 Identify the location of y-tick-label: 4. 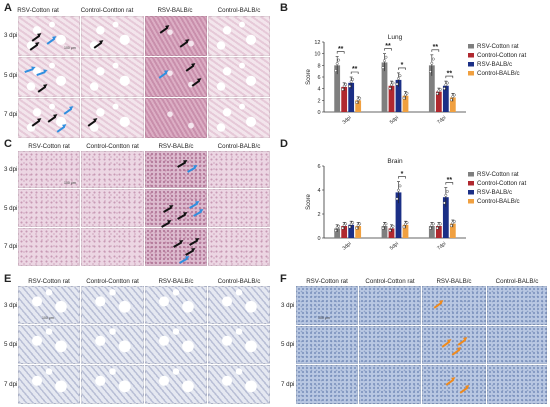
(318, 191).